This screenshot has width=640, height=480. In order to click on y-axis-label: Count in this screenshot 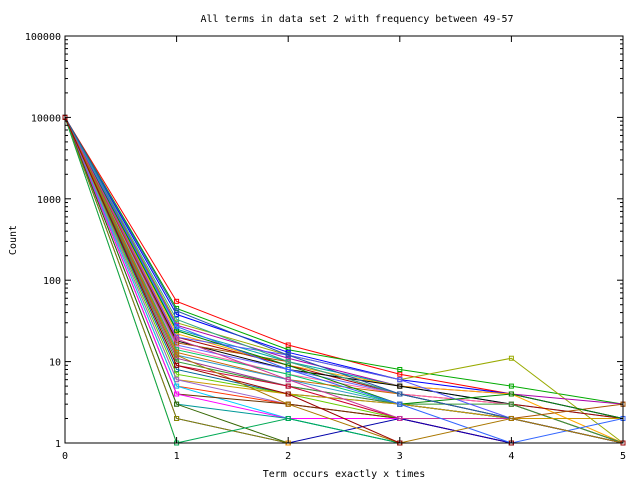, I will do `click(13, 240)`.